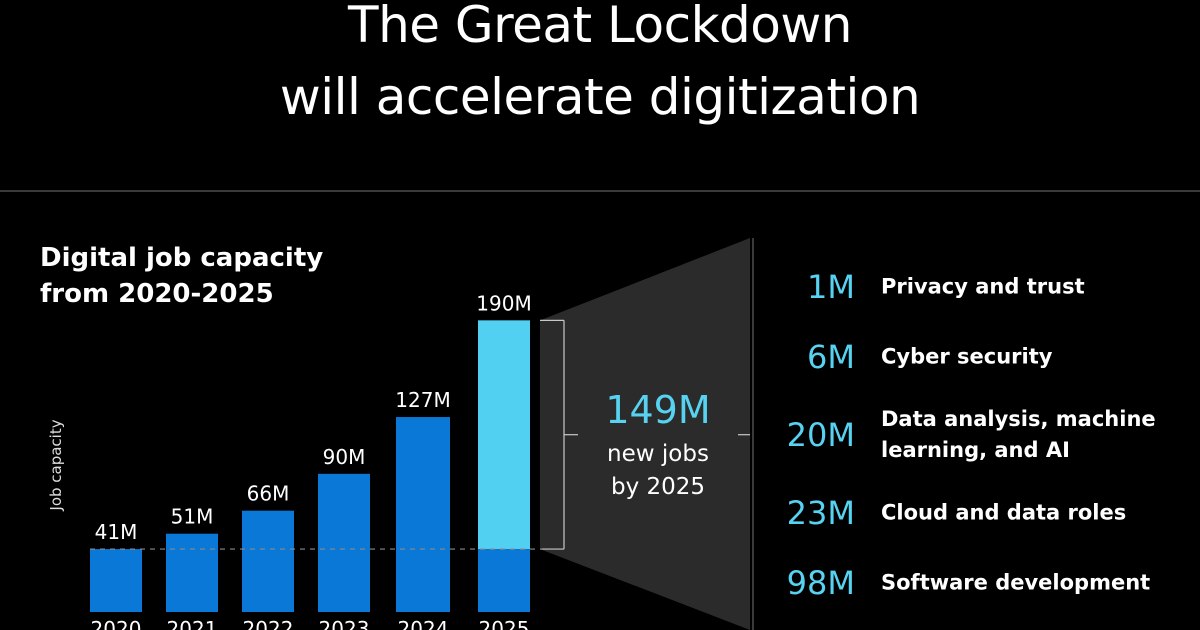 The height and width of the screenshot is (630, 1200). Describe the element at coordinates (344, 623) in the screenshot. I see `x-tick-label: 2023` at that location.